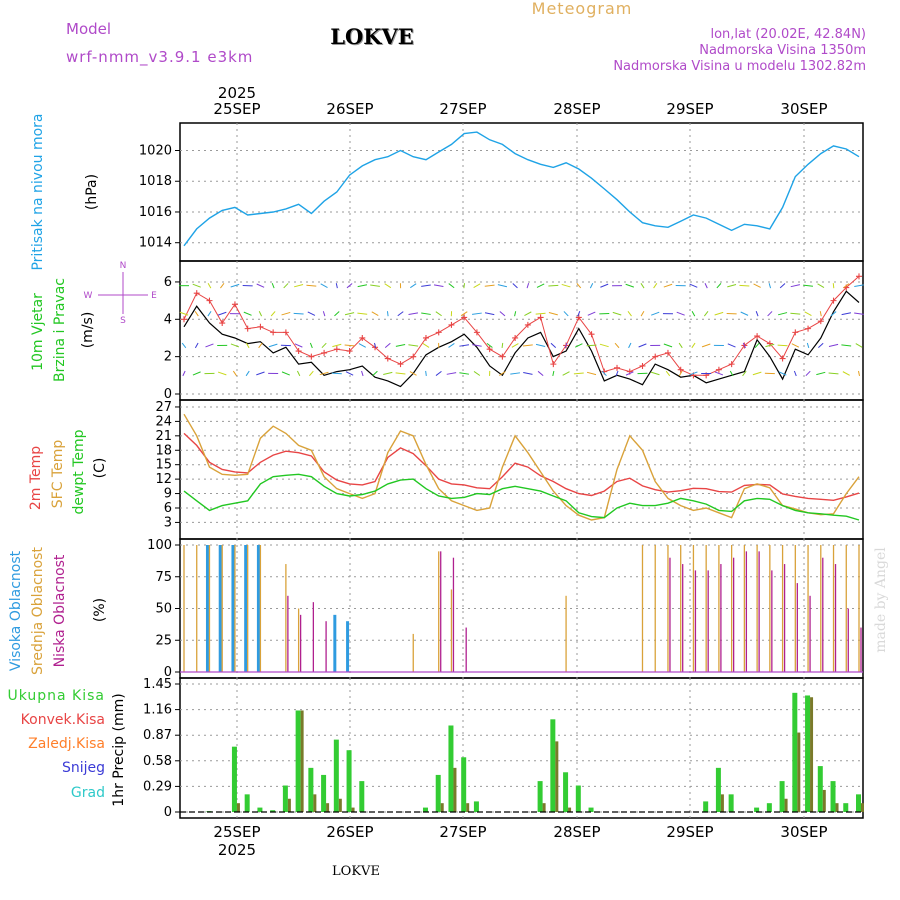 This screenshot has height=900, width=900. I want to click on dewpt-temp-line, so click(521, 497).